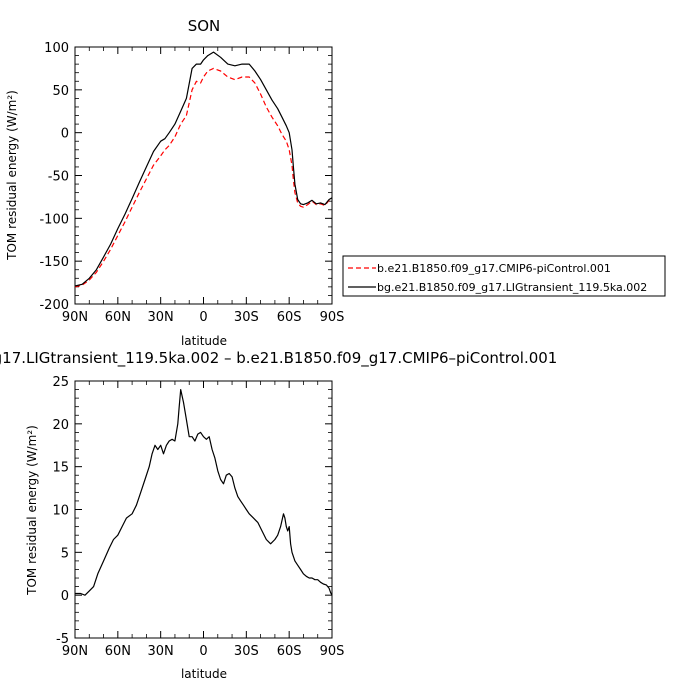 The image size is (700, 700). I want to click on top-x-tick-label: 90S, so click(332, 317).